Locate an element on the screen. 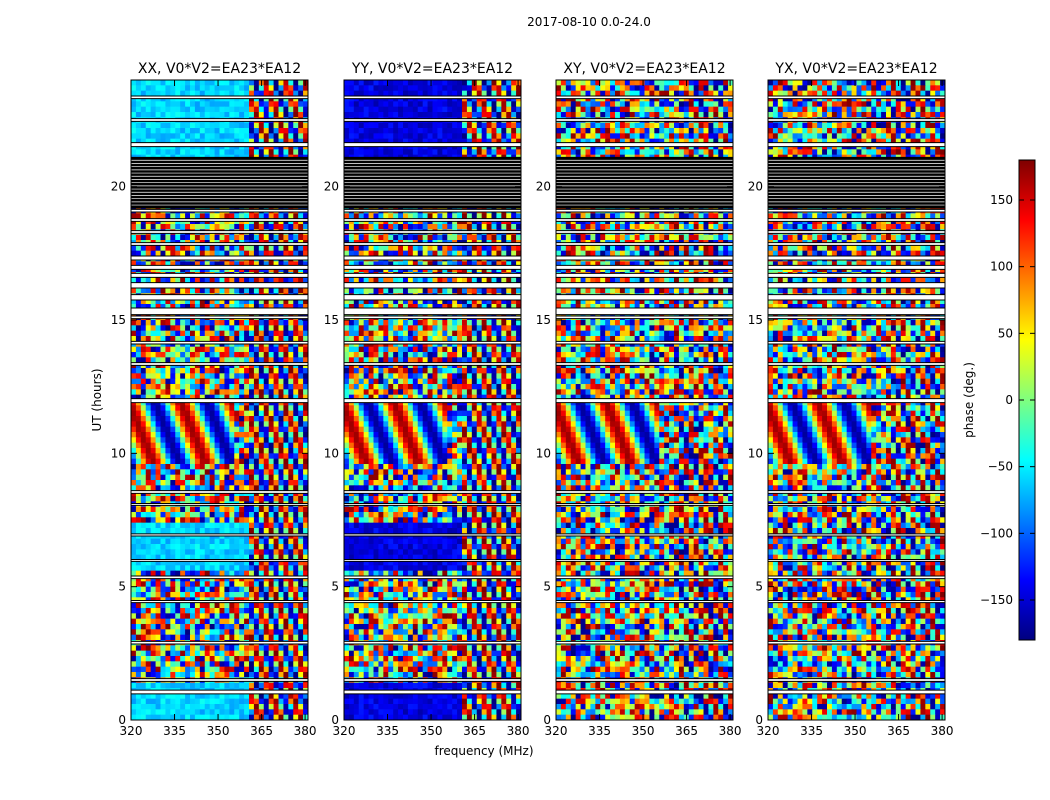  flagged-band is located at coordinates (219, 692).